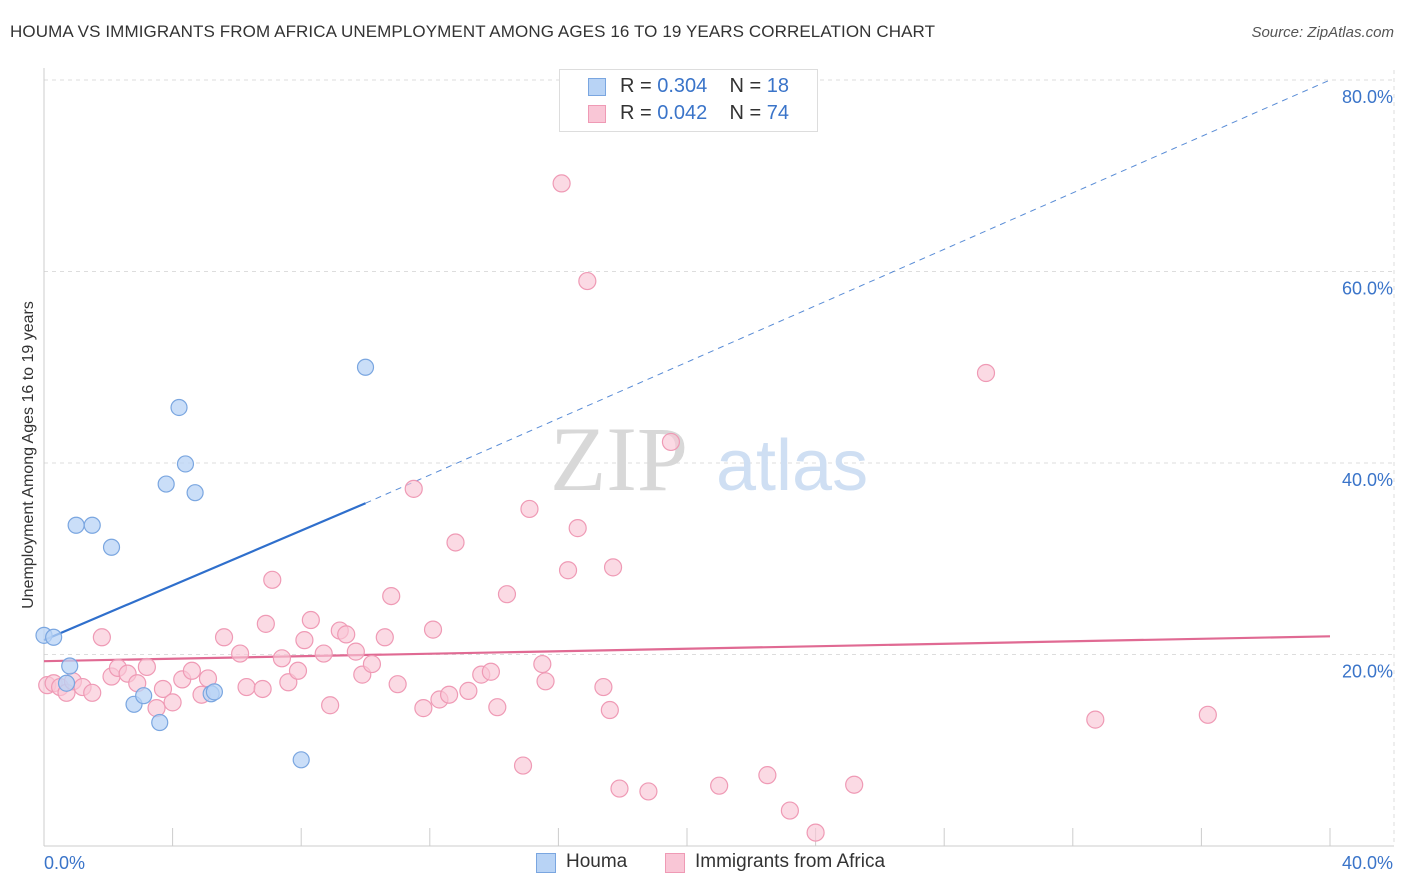  I want to click on y-tick-label: 60.0%, so click(1367, 289).